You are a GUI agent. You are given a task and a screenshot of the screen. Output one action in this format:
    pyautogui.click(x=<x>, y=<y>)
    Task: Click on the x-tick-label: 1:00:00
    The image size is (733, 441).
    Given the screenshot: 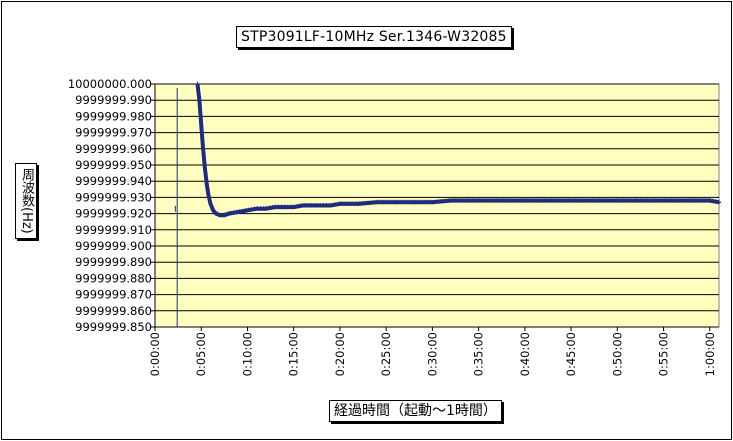 What is the action you would take?
    pyautogui.click(x=710, y=354)
    